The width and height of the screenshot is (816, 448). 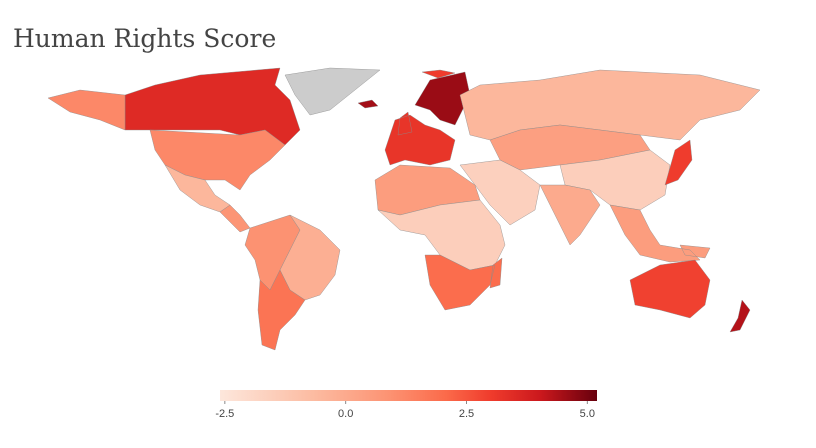 What do you see at coordinates (466, 414) in the screenshot?
I see `colorbar-tick-label: 2.5` at bounding box center [466, 414].